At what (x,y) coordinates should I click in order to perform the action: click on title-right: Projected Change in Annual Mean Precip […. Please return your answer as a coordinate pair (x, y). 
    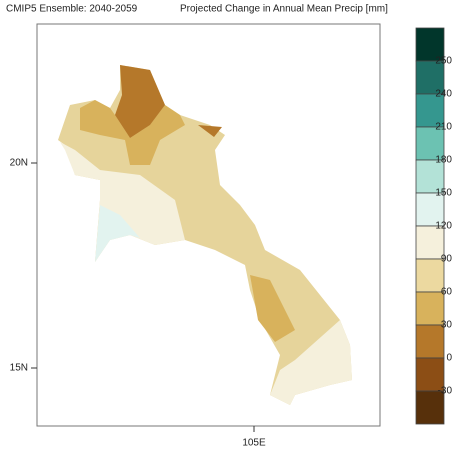
    Looking at the image, I should click on (284, 9).